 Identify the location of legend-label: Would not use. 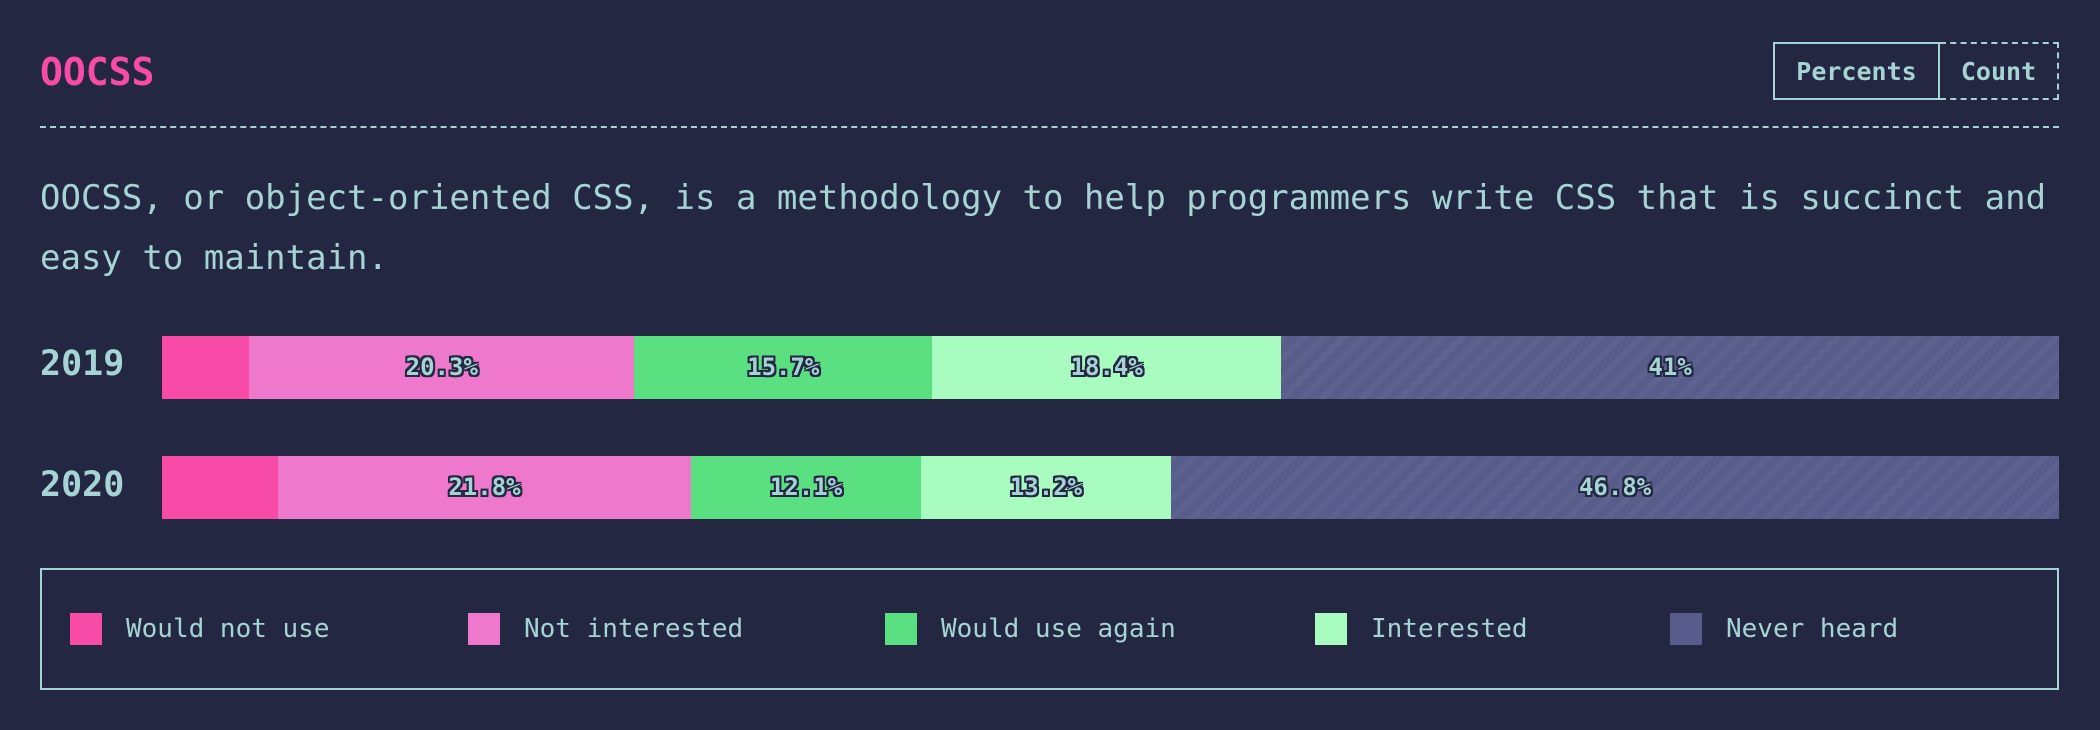
(228, 629).